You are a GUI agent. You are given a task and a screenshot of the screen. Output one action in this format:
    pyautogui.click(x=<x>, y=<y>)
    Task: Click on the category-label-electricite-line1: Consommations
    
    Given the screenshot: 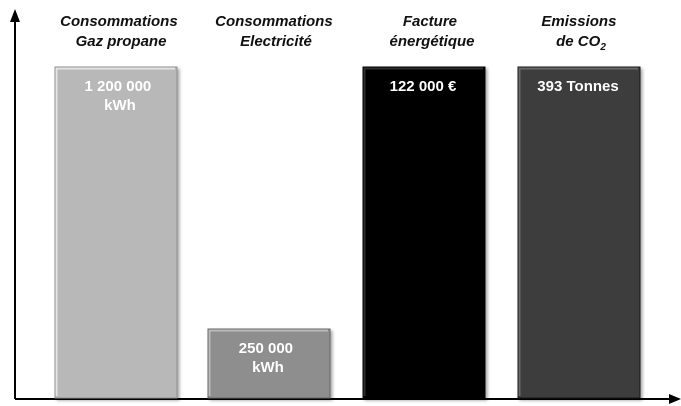 What is the action you would take?
    pyautogui.click(x=274, y=21)
    